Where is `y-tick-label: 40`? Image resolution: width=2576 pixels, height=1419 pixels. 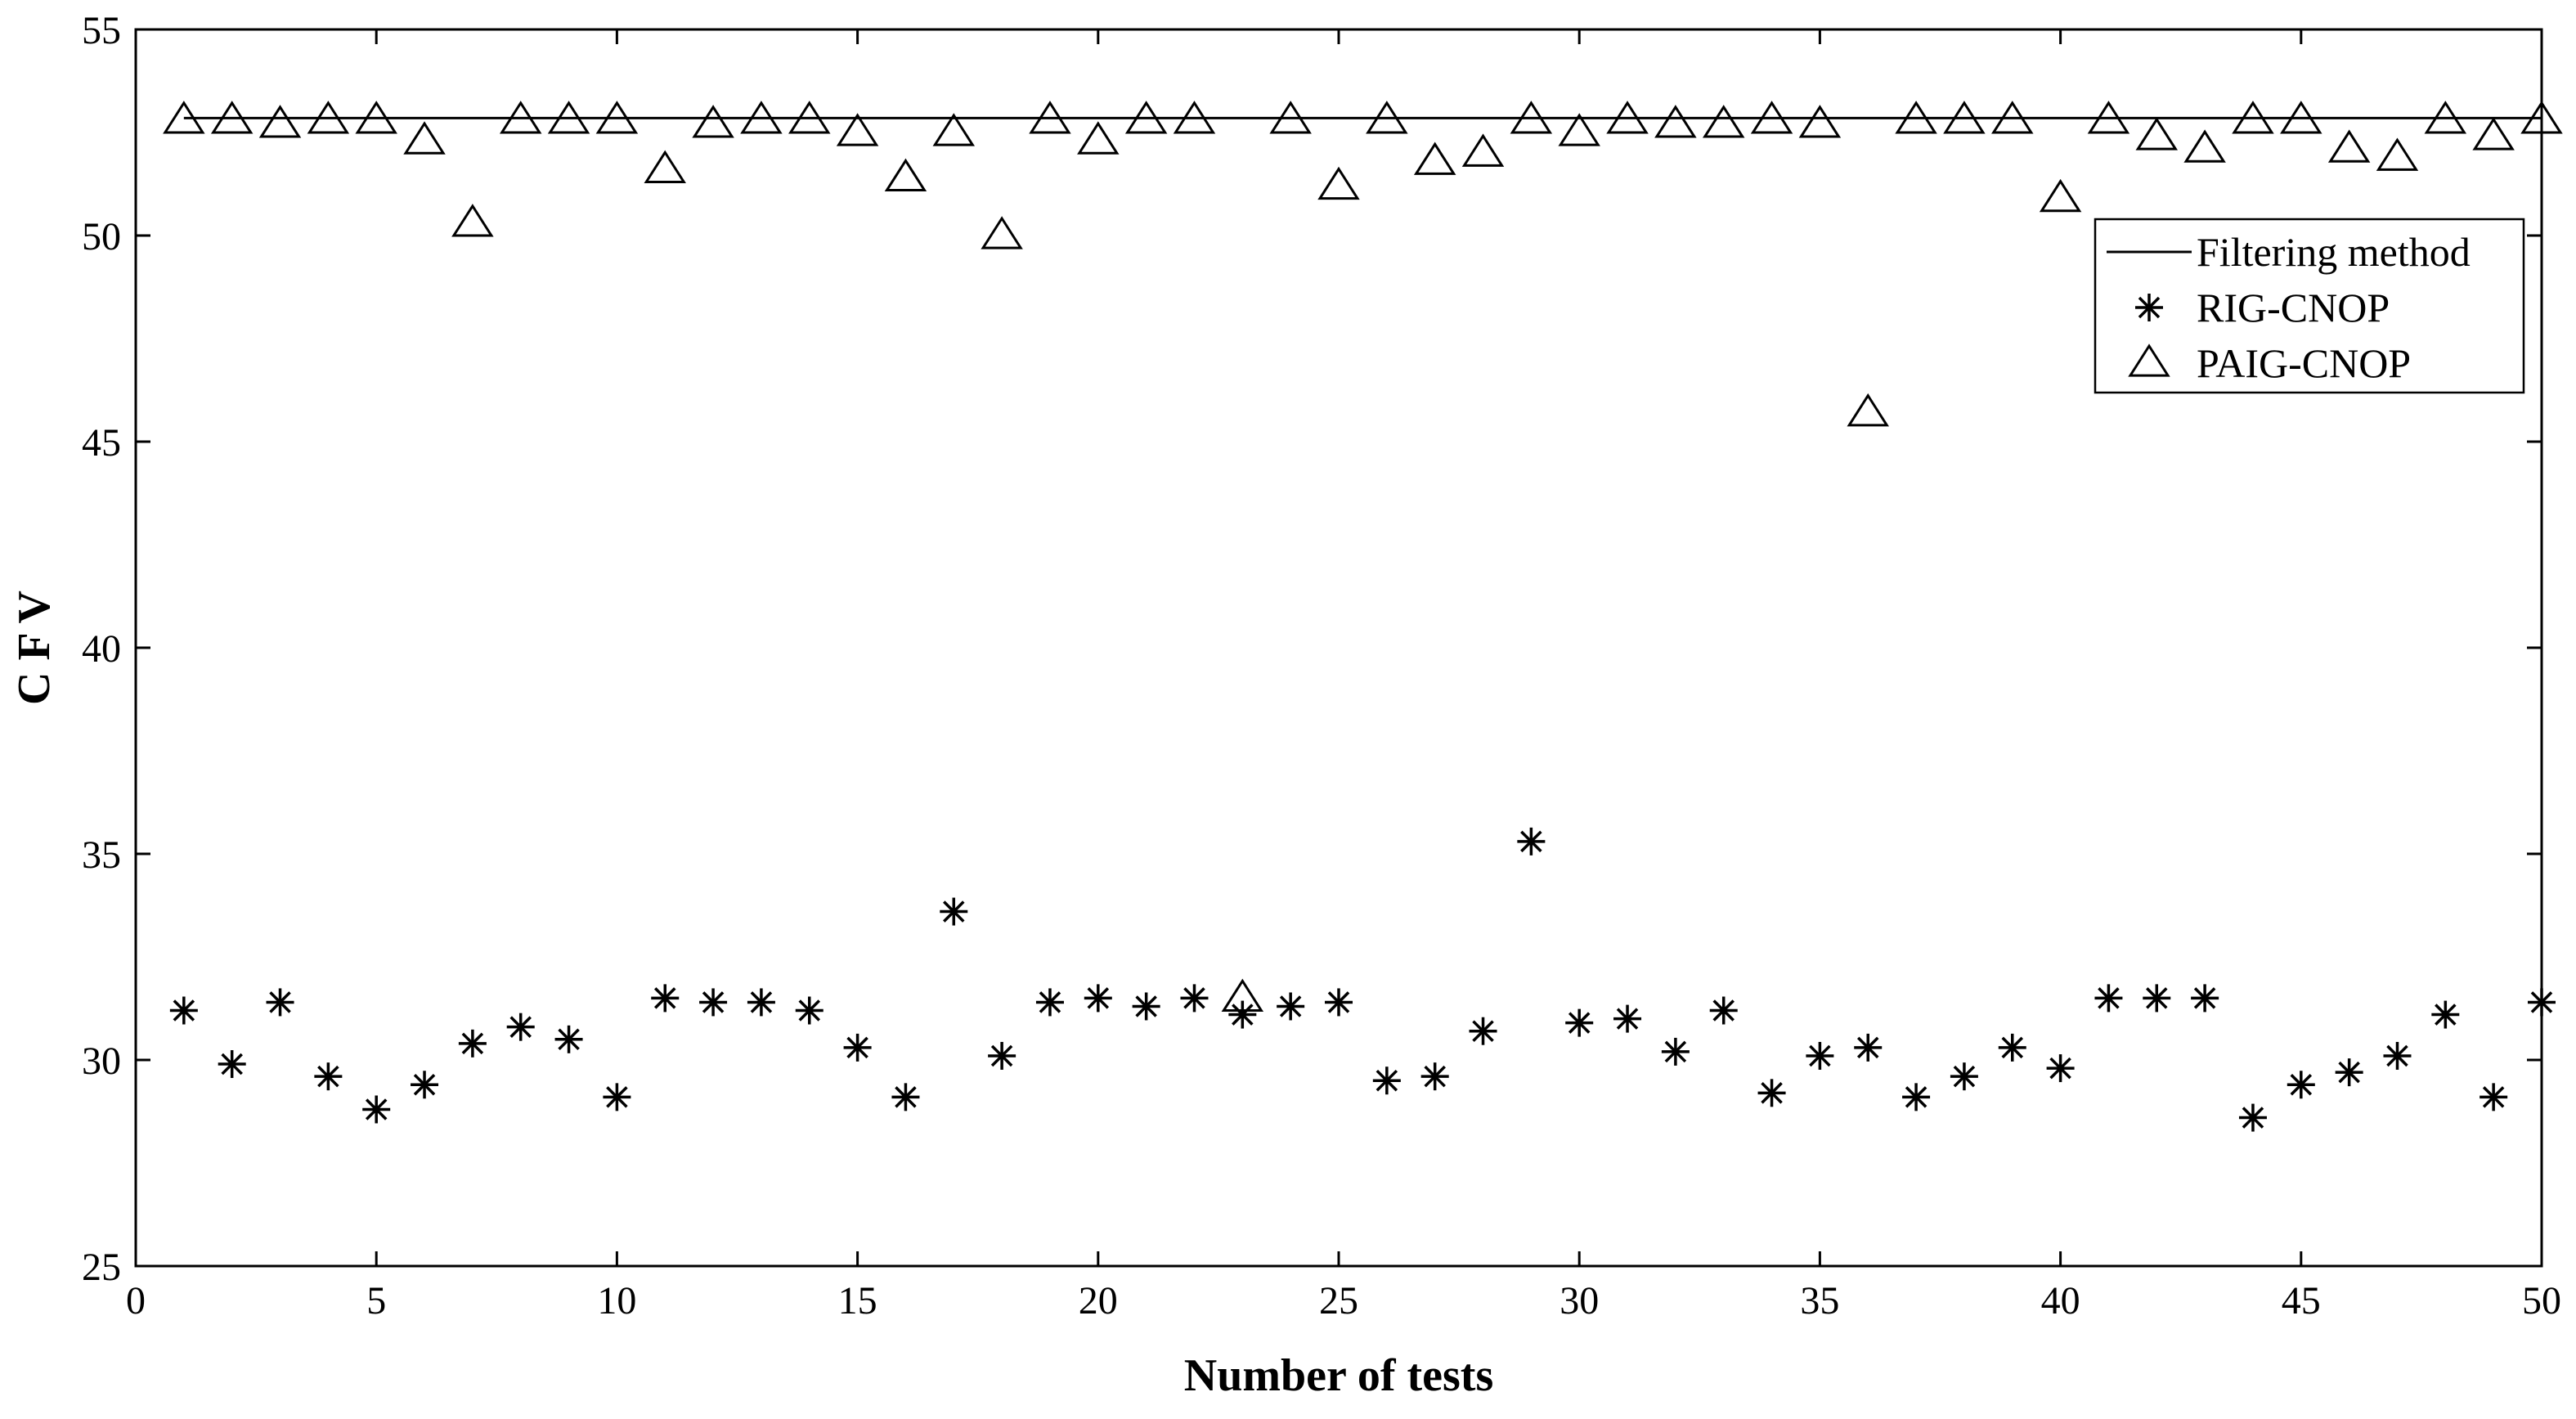 y-tick-label: 40 is located at coordinates (101, 649).